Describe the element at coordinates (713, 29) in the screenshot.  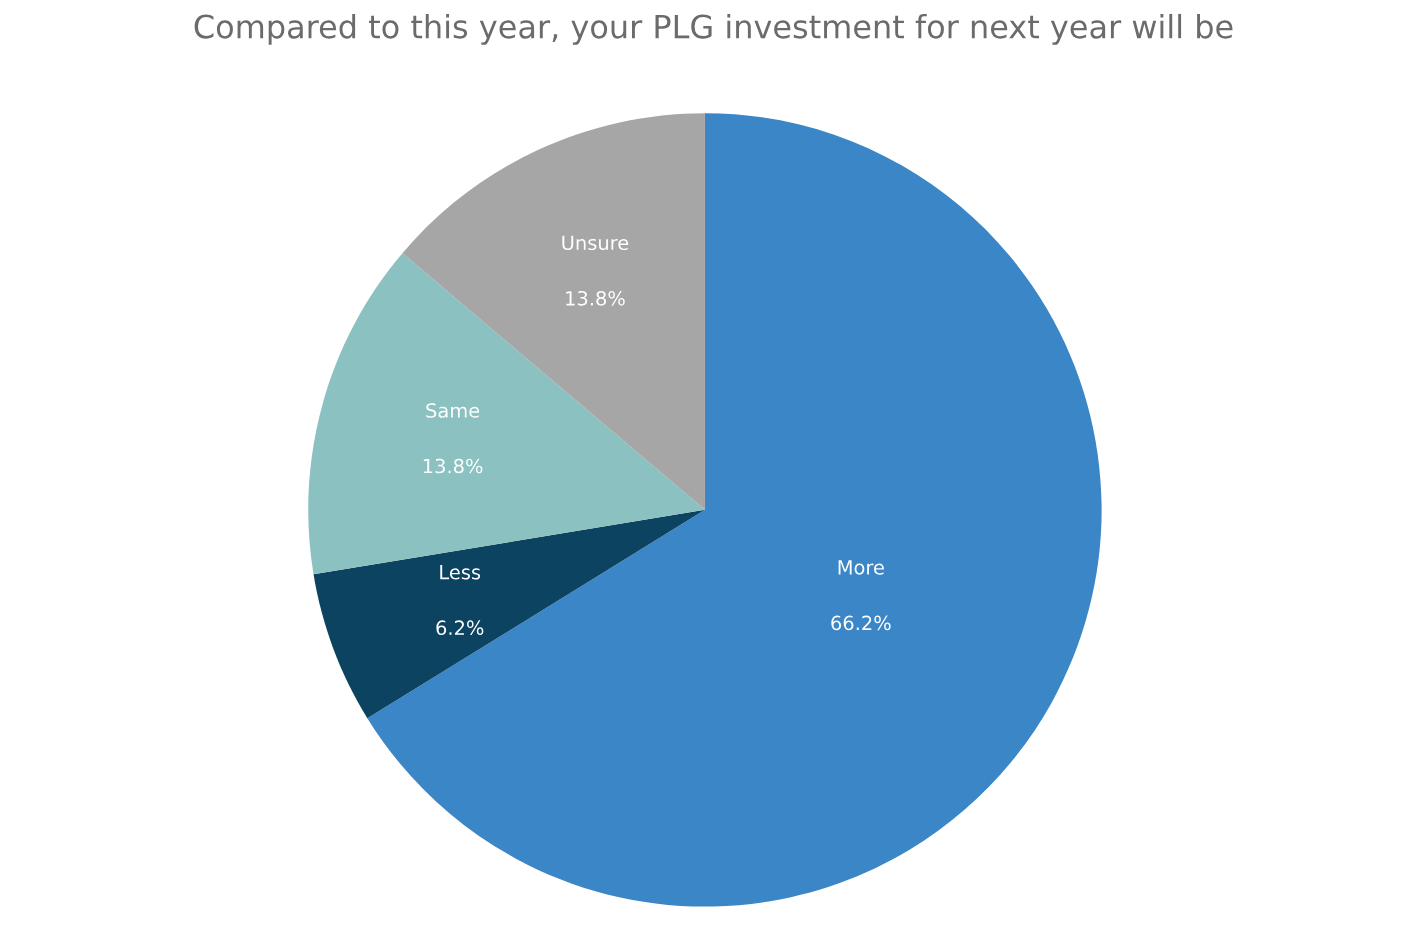
I see `chart-title: Compared to this year, your PLG investment for next year will be` at that location.